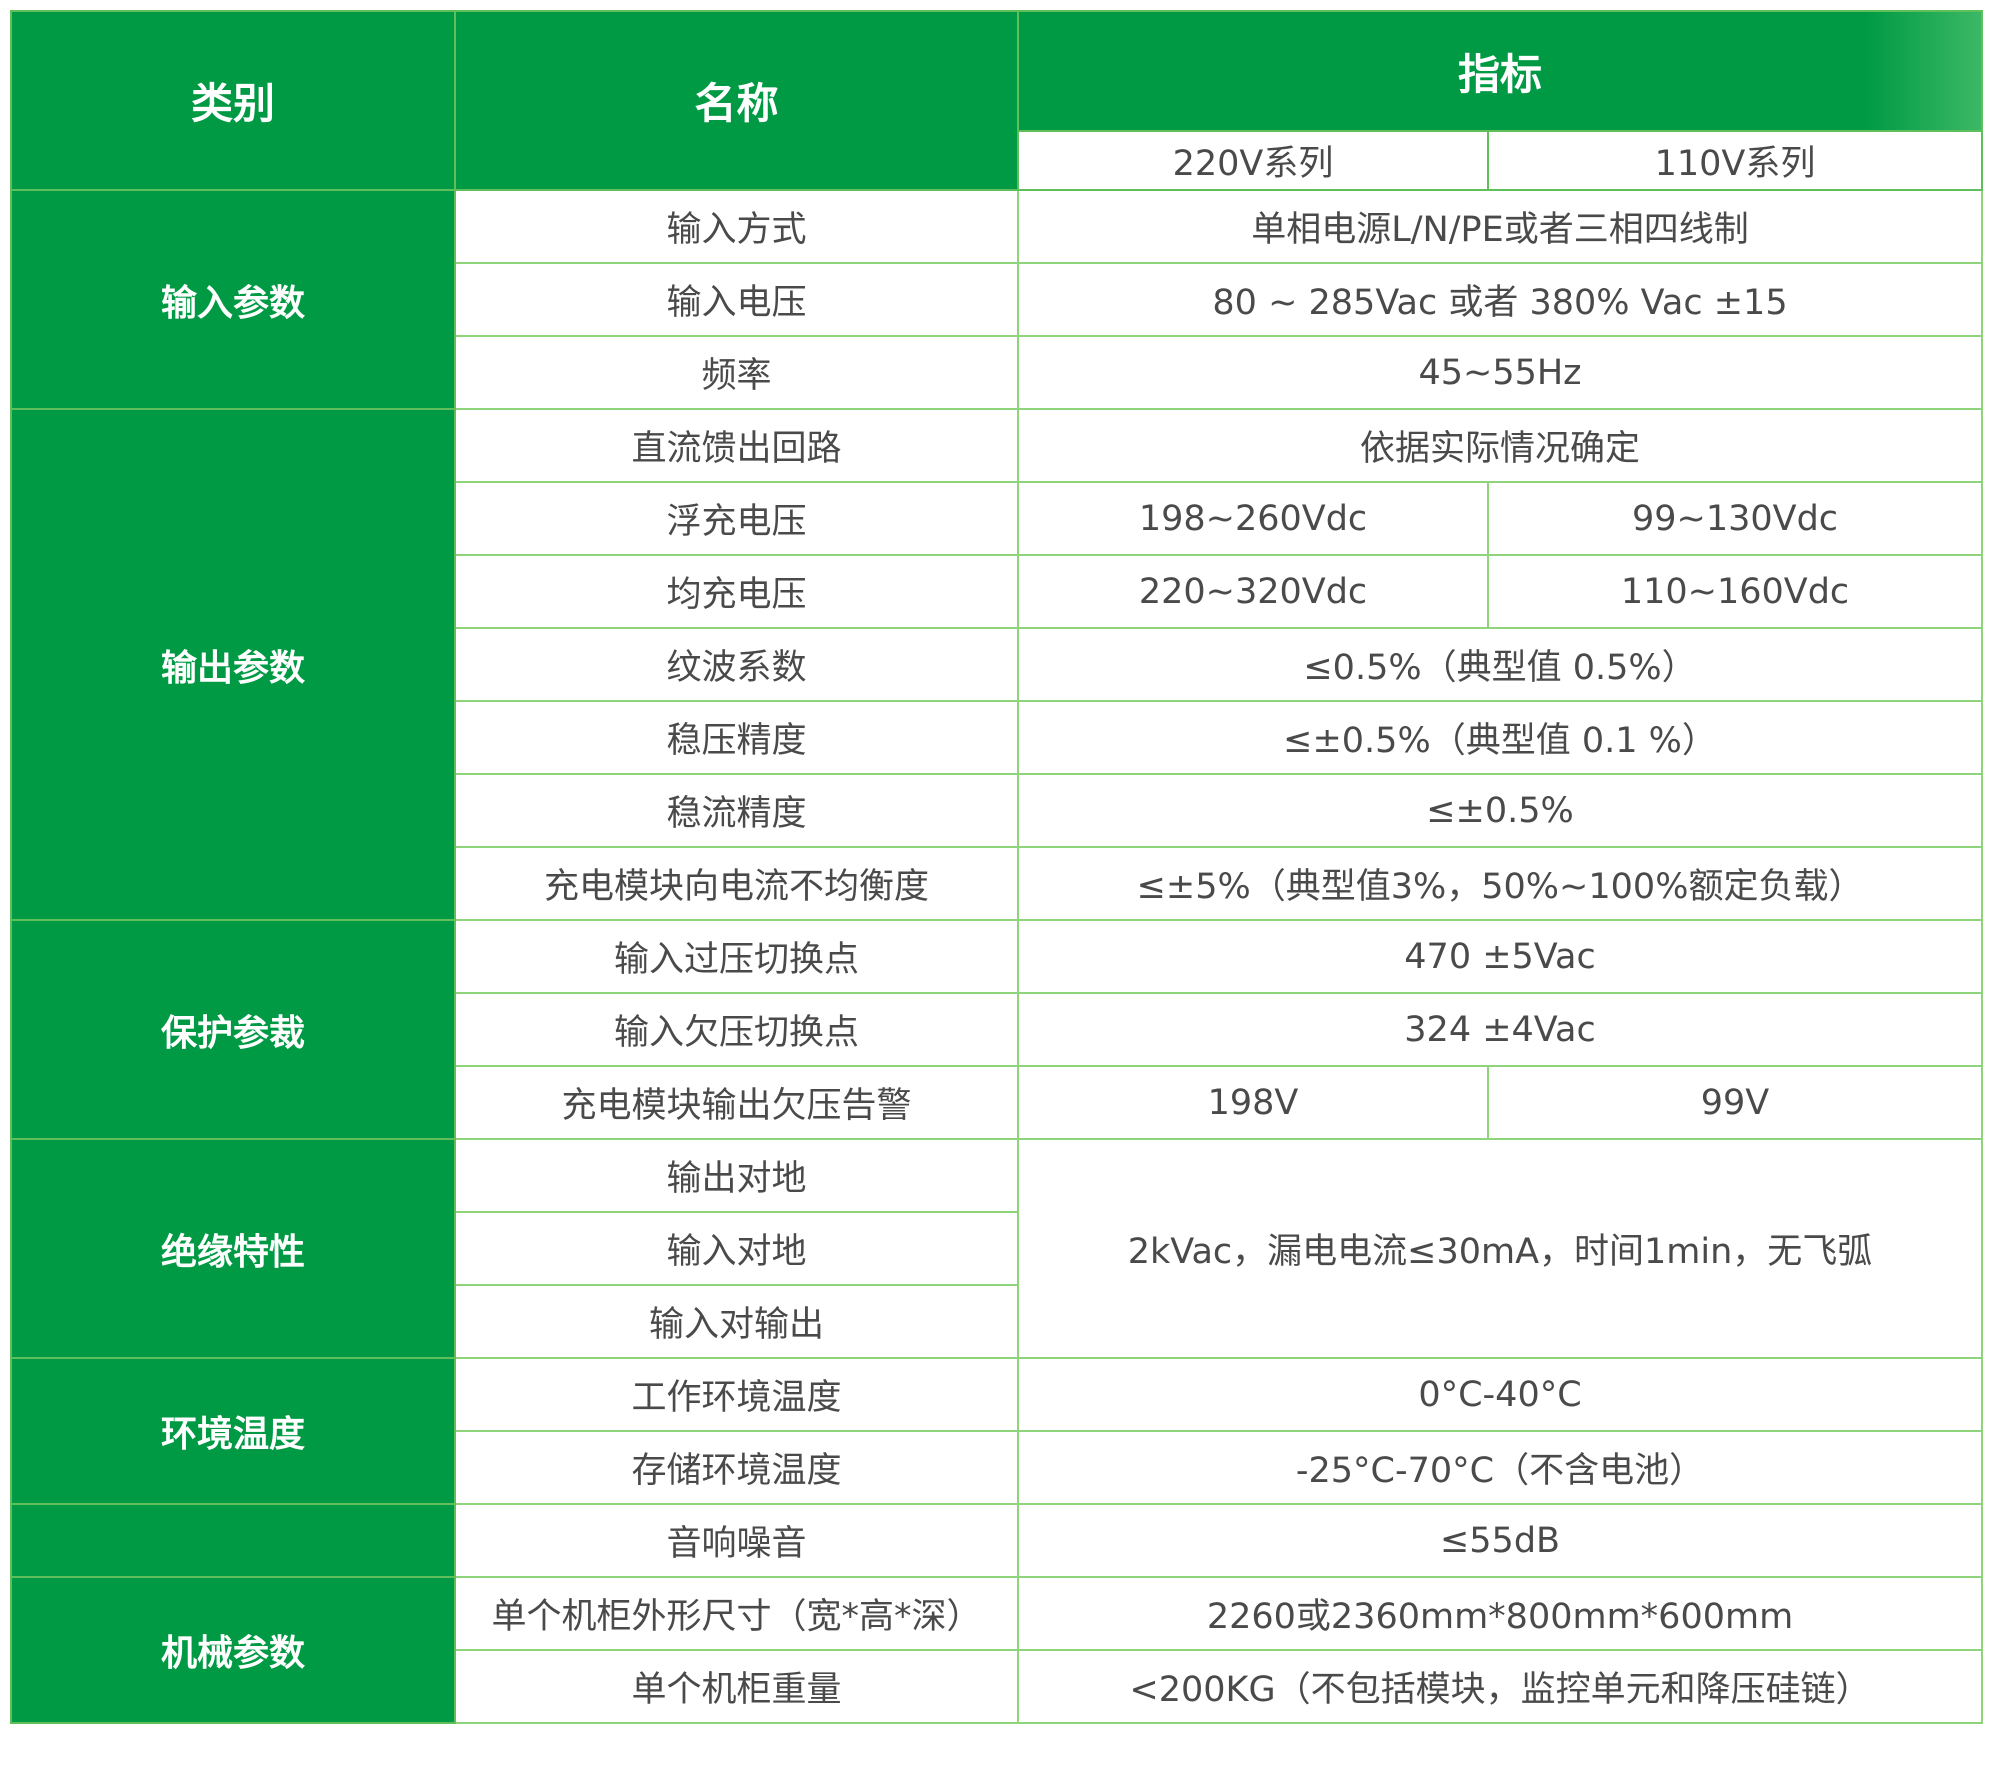 The image size is (2000, 1790). What do you see at coordinates (1735, 1102) in the screenshot?
I see `param-value-110v: 99V` at bounding box center [1735, 1102].